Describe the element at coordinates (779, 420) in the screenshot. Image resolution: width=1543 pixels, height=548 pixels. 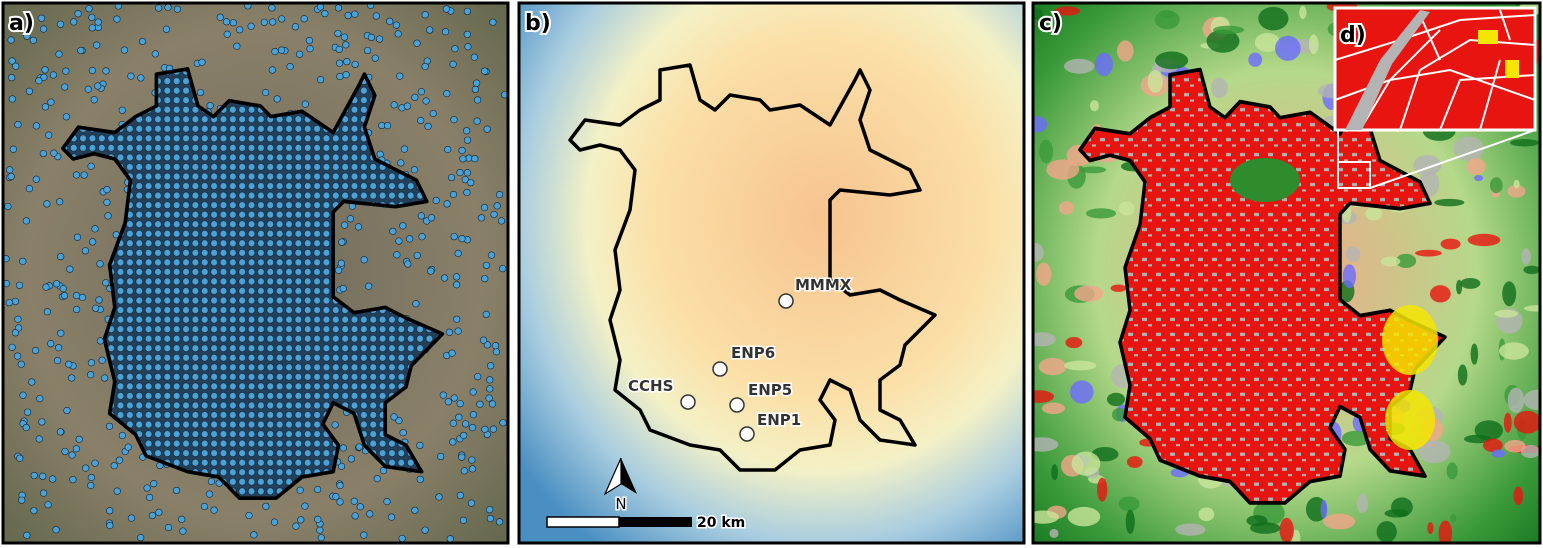
I see `station-label: ENP1` at that location.